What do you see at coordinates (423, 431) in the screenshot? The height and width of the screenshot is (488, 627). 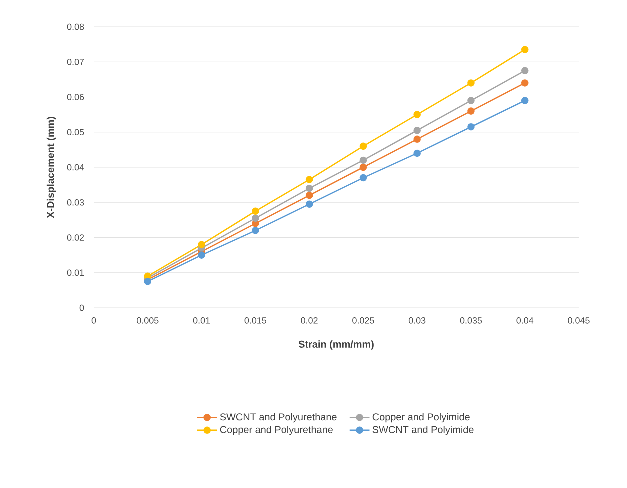 I see `legend-label: SWCNT and Polyimide` at bounding box center [423, 431].